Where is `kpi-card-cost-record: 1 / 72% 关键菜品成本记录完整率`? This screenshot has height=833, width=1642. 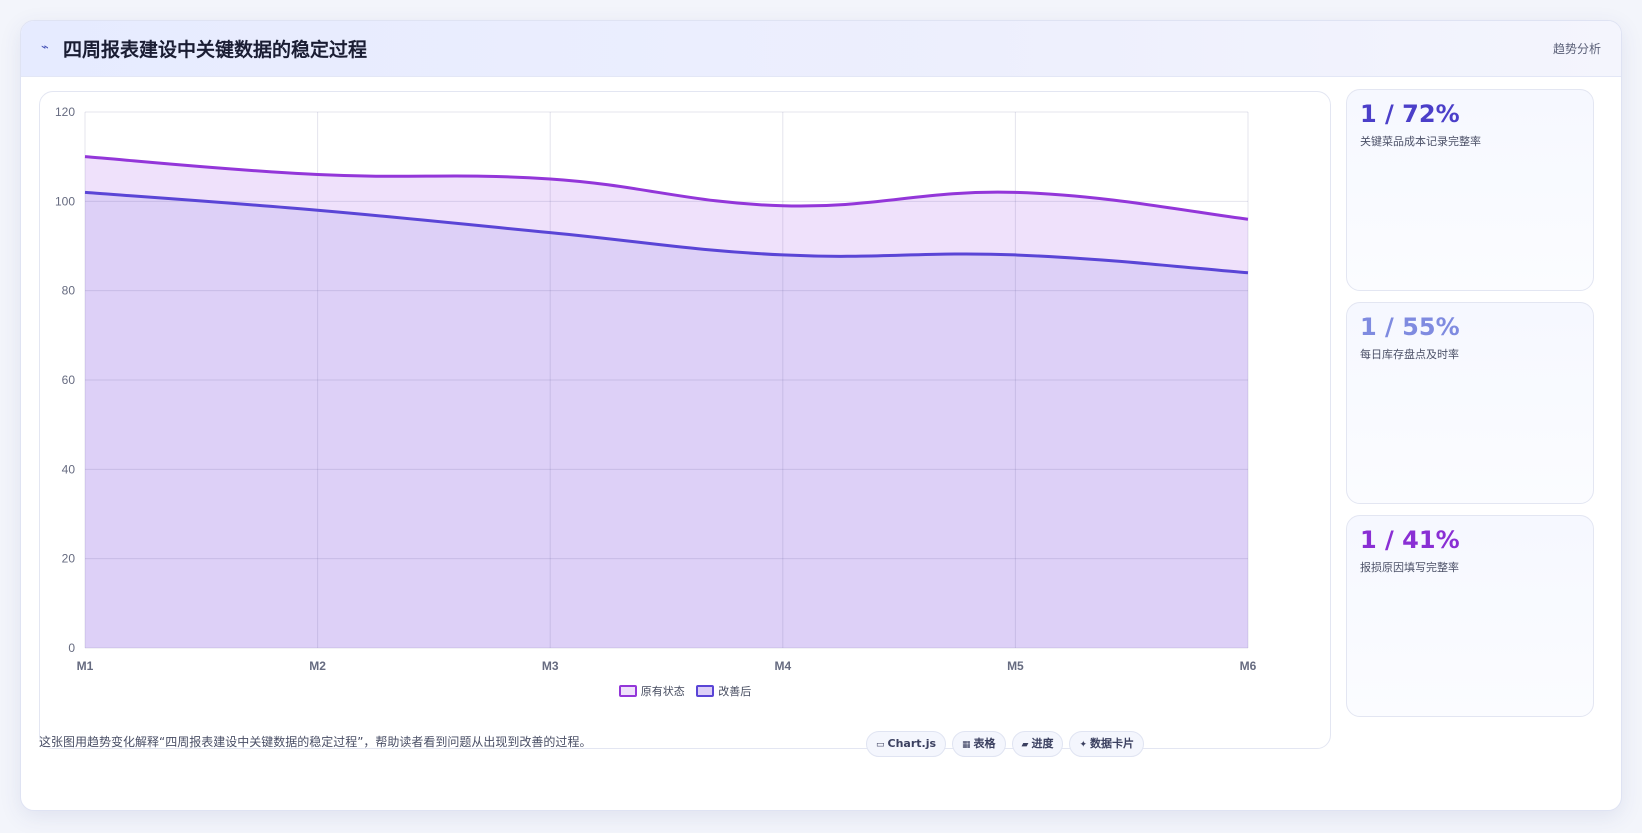
kpi-card-cost-record: 1 / 72% 关键菜品成本记录完整率 is located at coordinates (1470, 190).